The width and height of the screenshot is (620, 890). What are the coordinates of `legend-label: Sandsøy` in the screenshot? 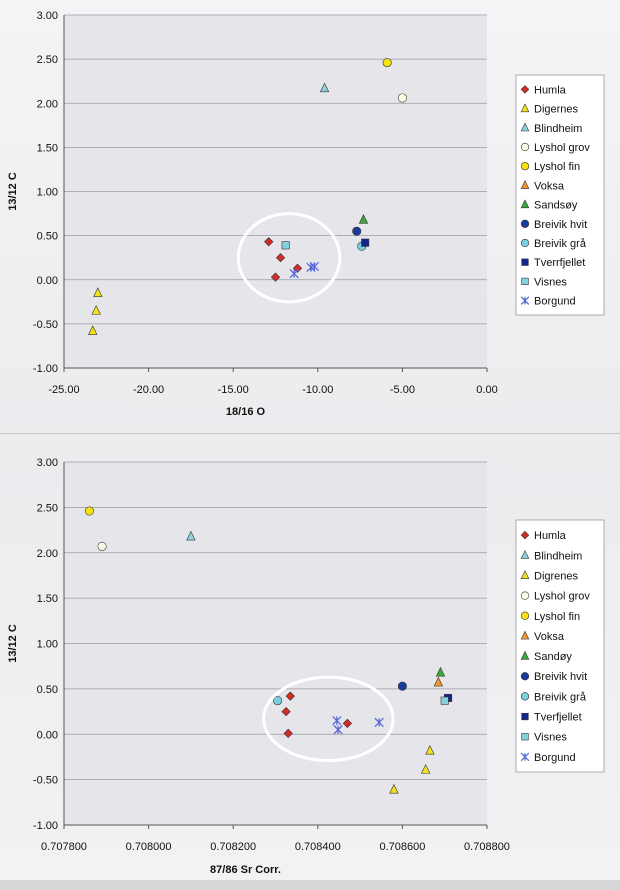 It's located at (556, 206).